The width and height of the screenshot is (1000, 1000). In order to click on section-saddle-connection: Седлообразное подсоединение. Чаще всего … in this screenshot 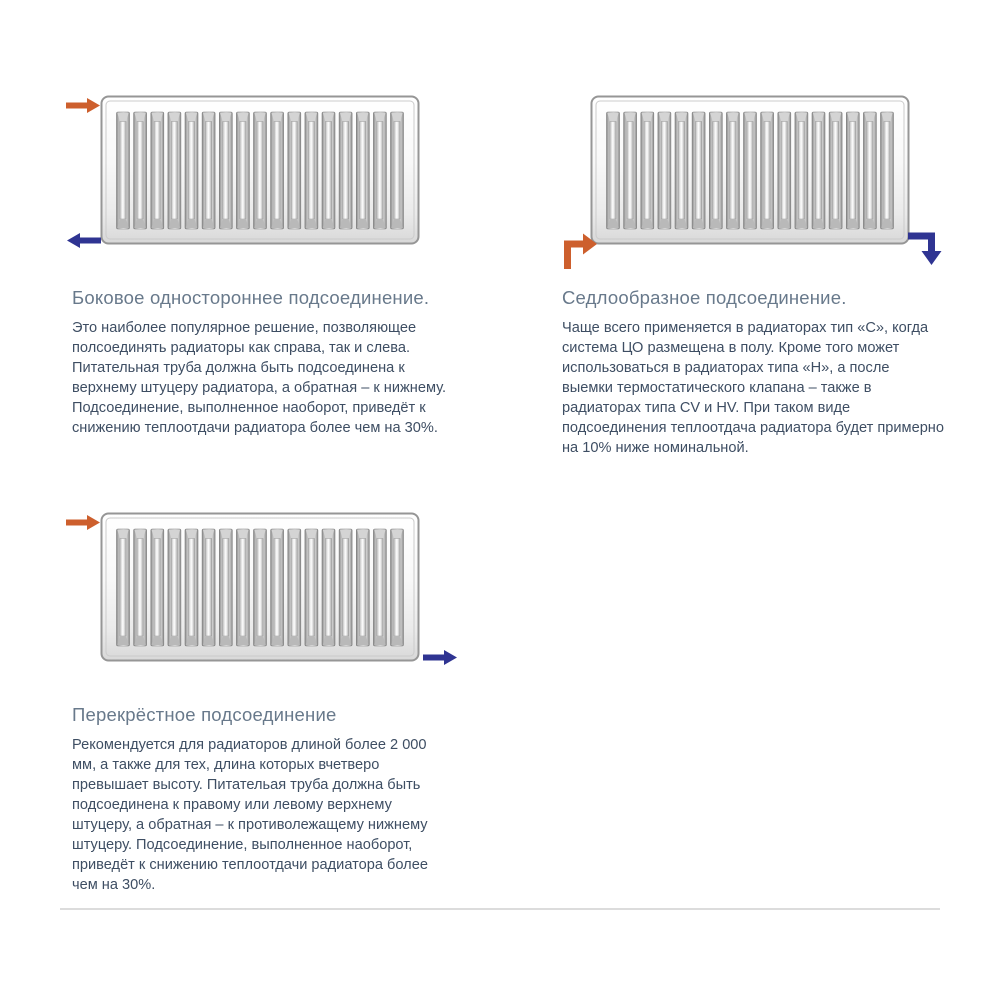, I will do `click(749, 272)`.